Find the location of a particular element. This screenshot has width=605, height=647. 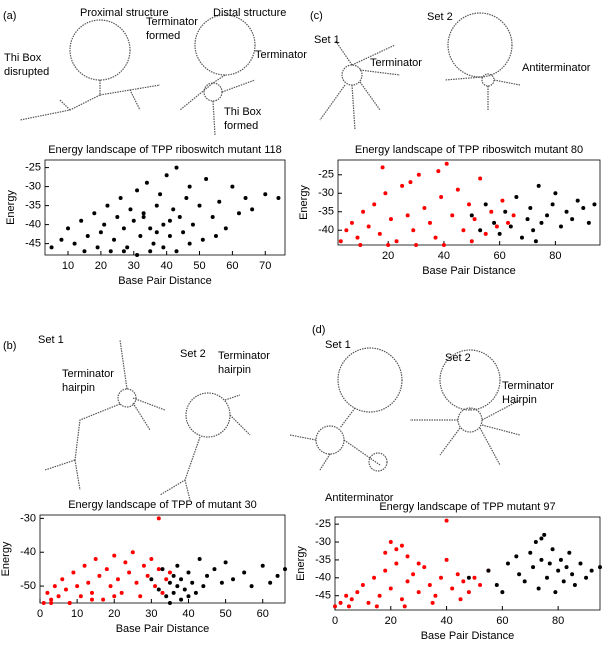

annotation: Antiterminator is located at coordinates (359, 498).